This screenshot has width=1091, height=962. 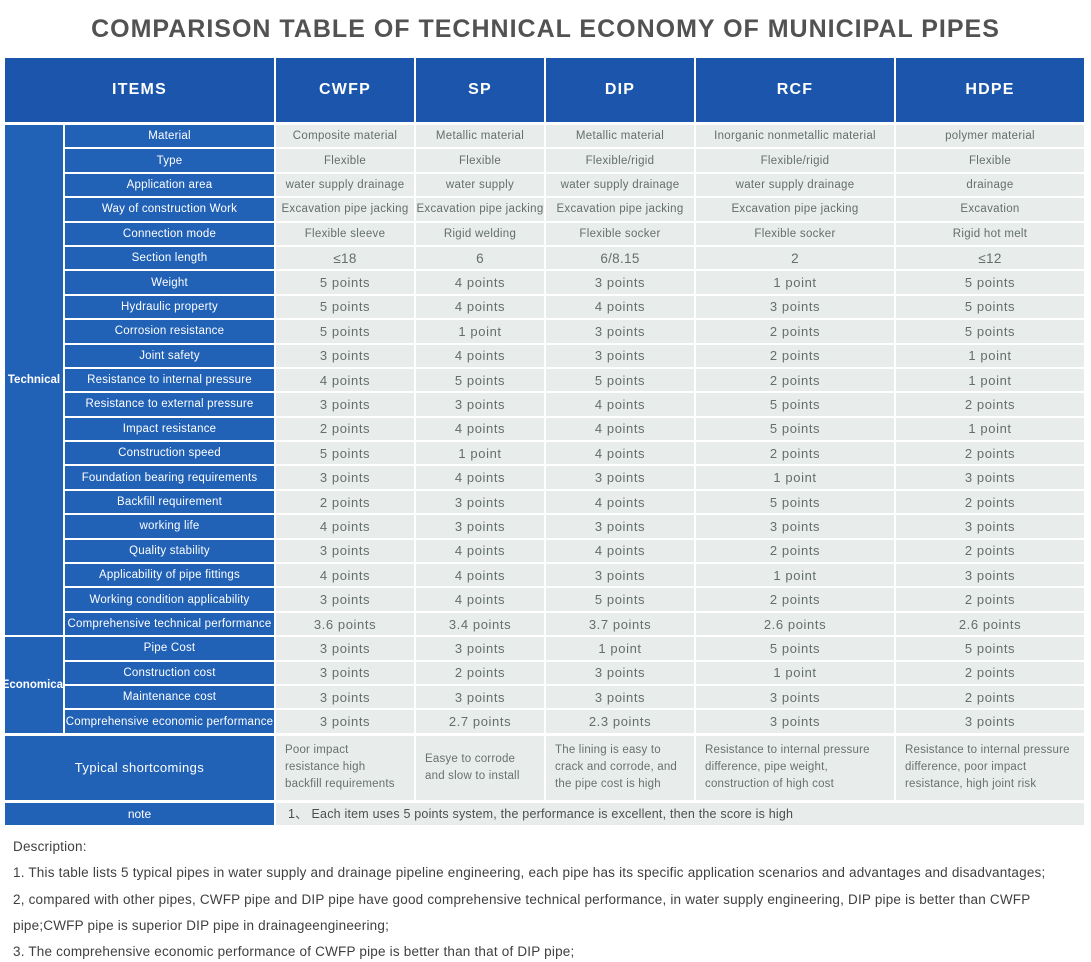 I want to click on cell-section-length-rcf: 2, so click(x=795, y=258).